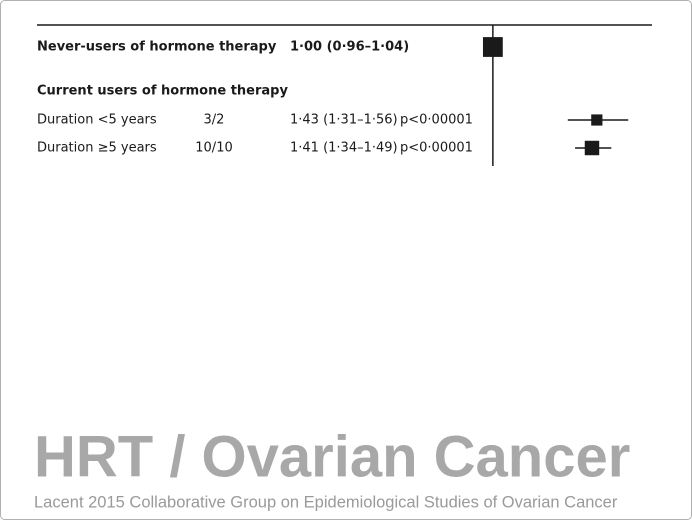  What do you see at coordinates (344, 120) in the screenshot?
I see `estimate-label: 1·43 (1·31–1·56)` at bounding box center [344, 120].